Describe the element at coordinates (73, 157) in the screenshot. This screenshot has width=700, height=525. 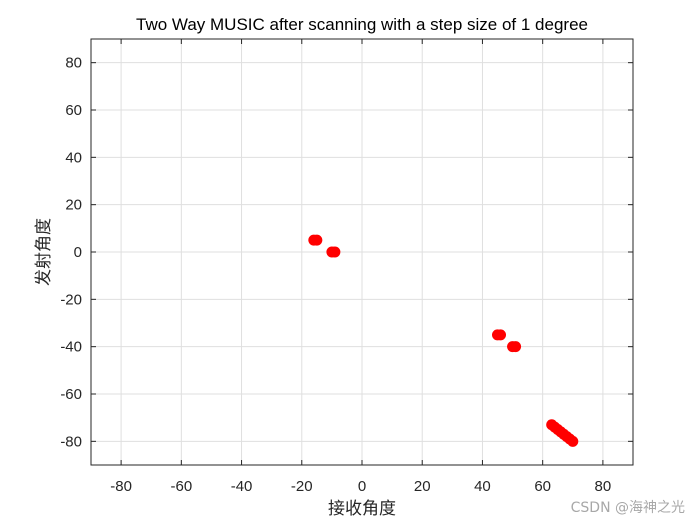
I see `y-tick-label: 40` at that location.